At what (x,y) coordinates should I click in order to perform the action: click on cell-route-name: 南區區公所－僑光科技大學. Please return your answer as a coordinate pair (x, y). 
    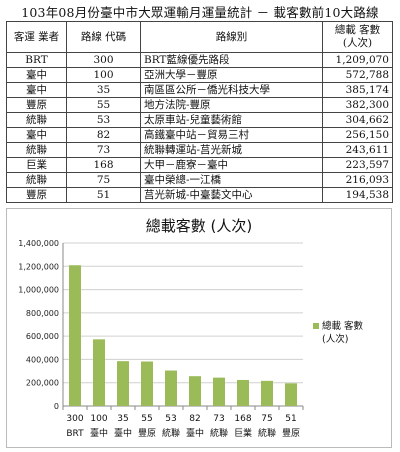
    Looking at the image, I should click on (231, 90).